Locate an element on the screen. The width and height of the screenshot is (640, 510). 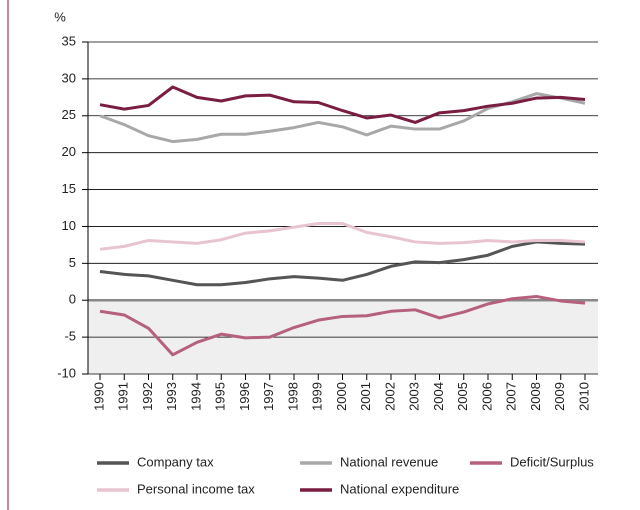
x-tick-label: 2005 is located at coordinates (462, 396).